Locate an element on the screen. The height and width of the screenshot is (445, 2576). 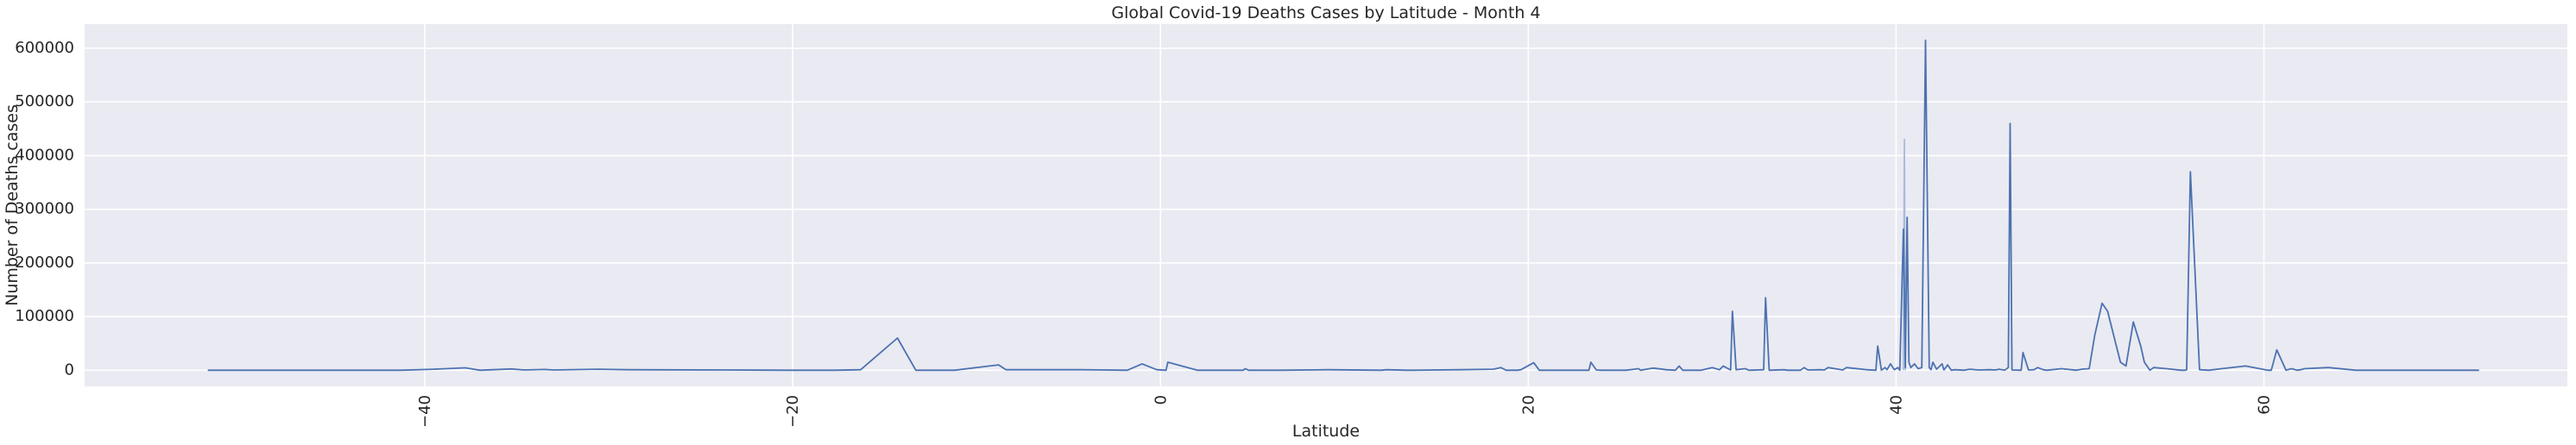
x-axis-title: Latitude is located at coordinates (1326, 431).